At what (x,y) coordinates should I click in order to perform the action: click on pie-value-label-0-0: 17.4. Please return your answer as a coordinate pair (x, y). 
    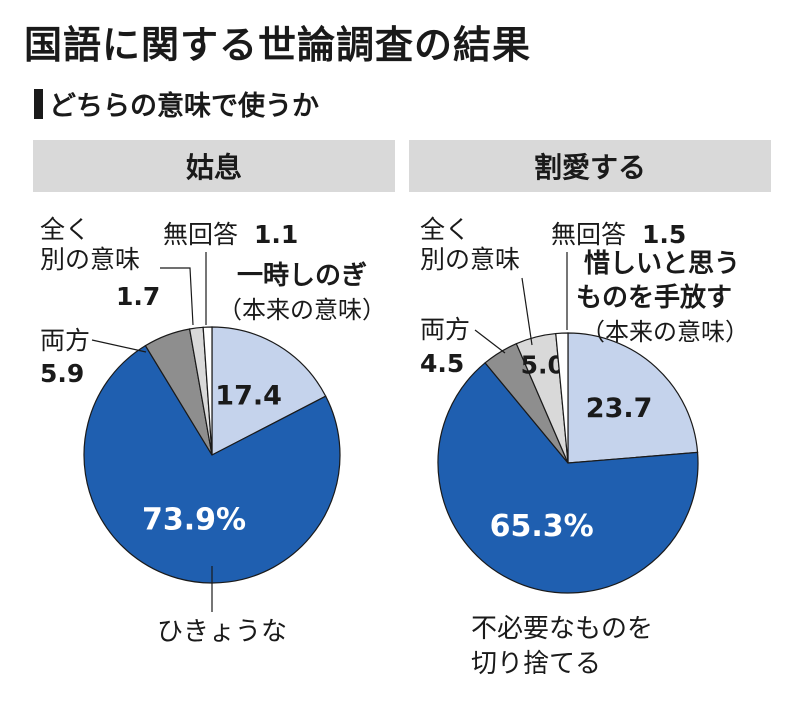
    Looking at the image, I should click on (248, 395).